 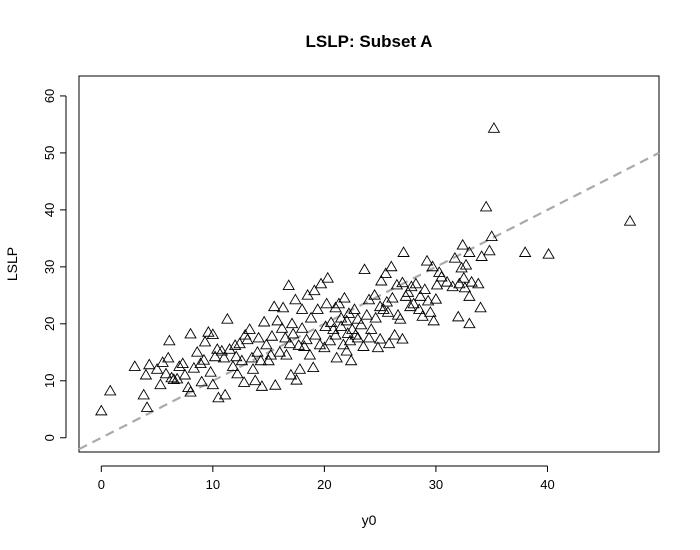 I want to click on x-tick-label: 40, so click(x=547, y=484).